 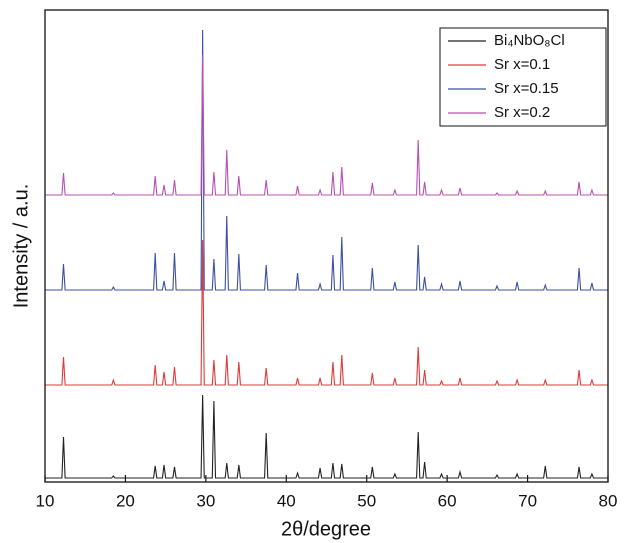 I want to click on x-tick-label: 60, so click(x=447, y=500).